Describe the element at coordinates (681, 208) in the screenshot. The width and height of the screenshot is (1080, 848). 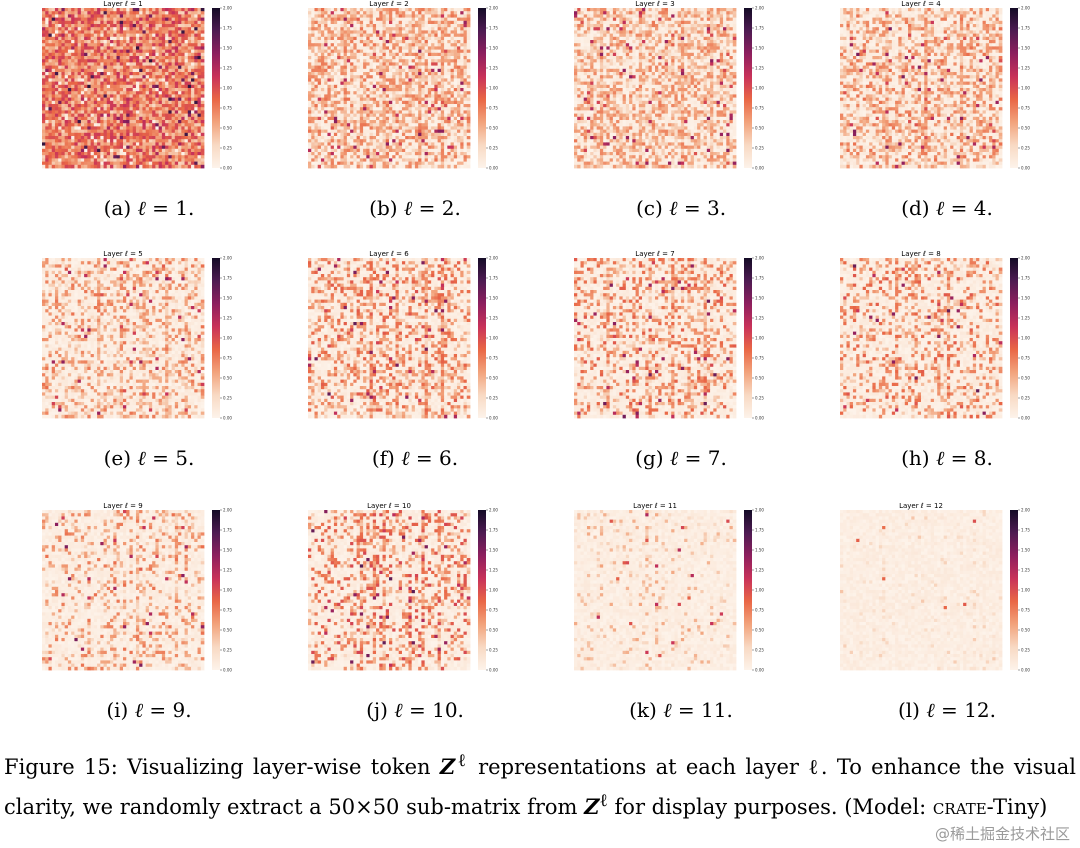
I see `subfigure-caption-c: (c) ℓ = 3.` at that location.